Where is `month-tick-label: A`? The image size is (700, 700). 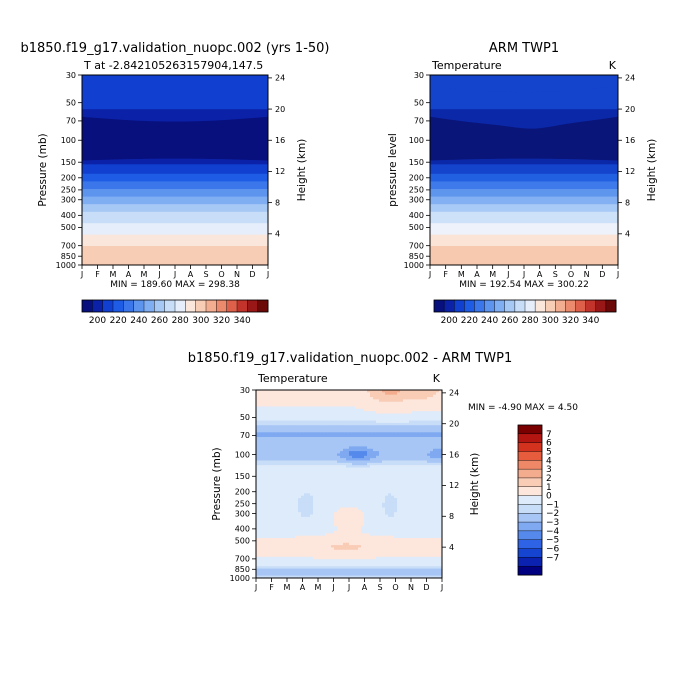
month-tick-label: A is located at coordinates (191, 274).